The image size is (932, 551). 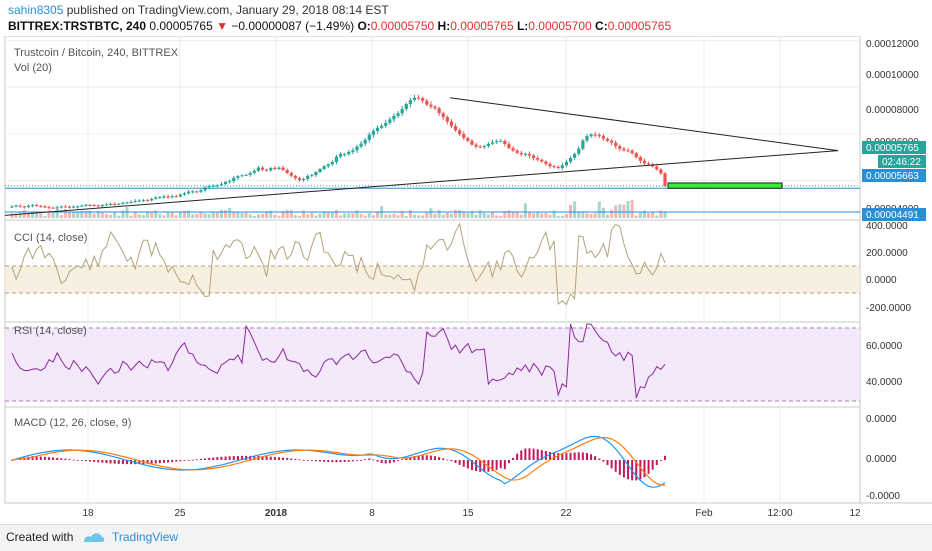 I want to click on trendline-lower, so click(x=421, y=183).